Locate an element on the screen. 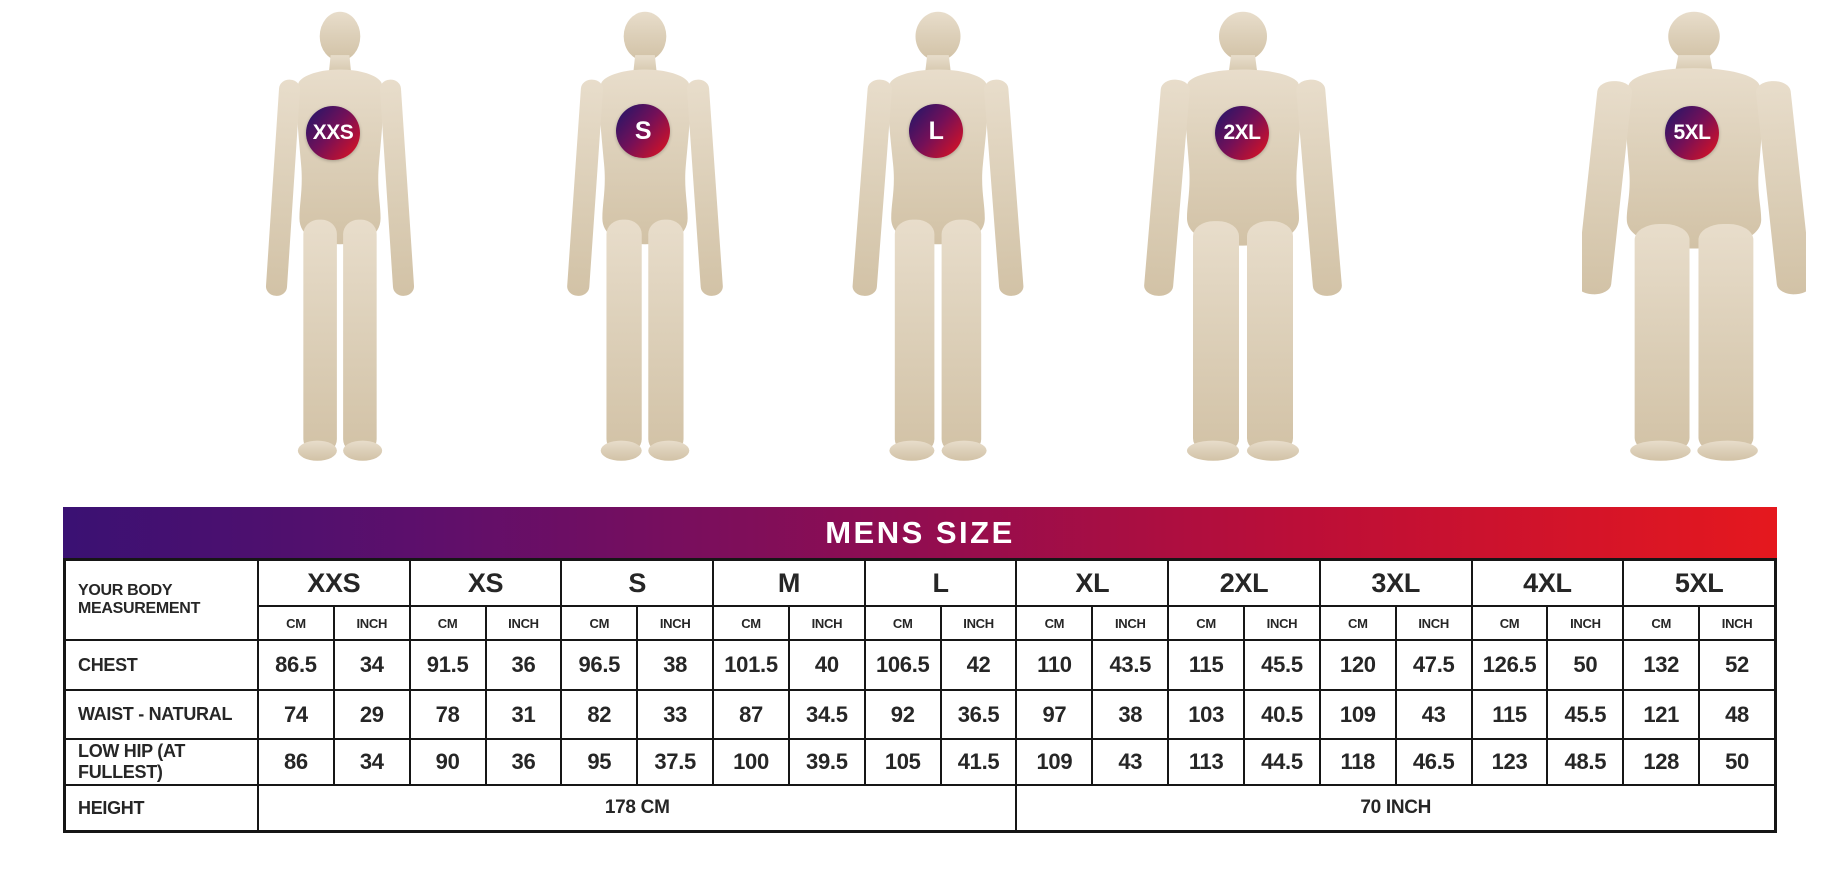 The width and height of the screenshot is (1845, 892). size-column-header: M is located at coordinates (789, 583).